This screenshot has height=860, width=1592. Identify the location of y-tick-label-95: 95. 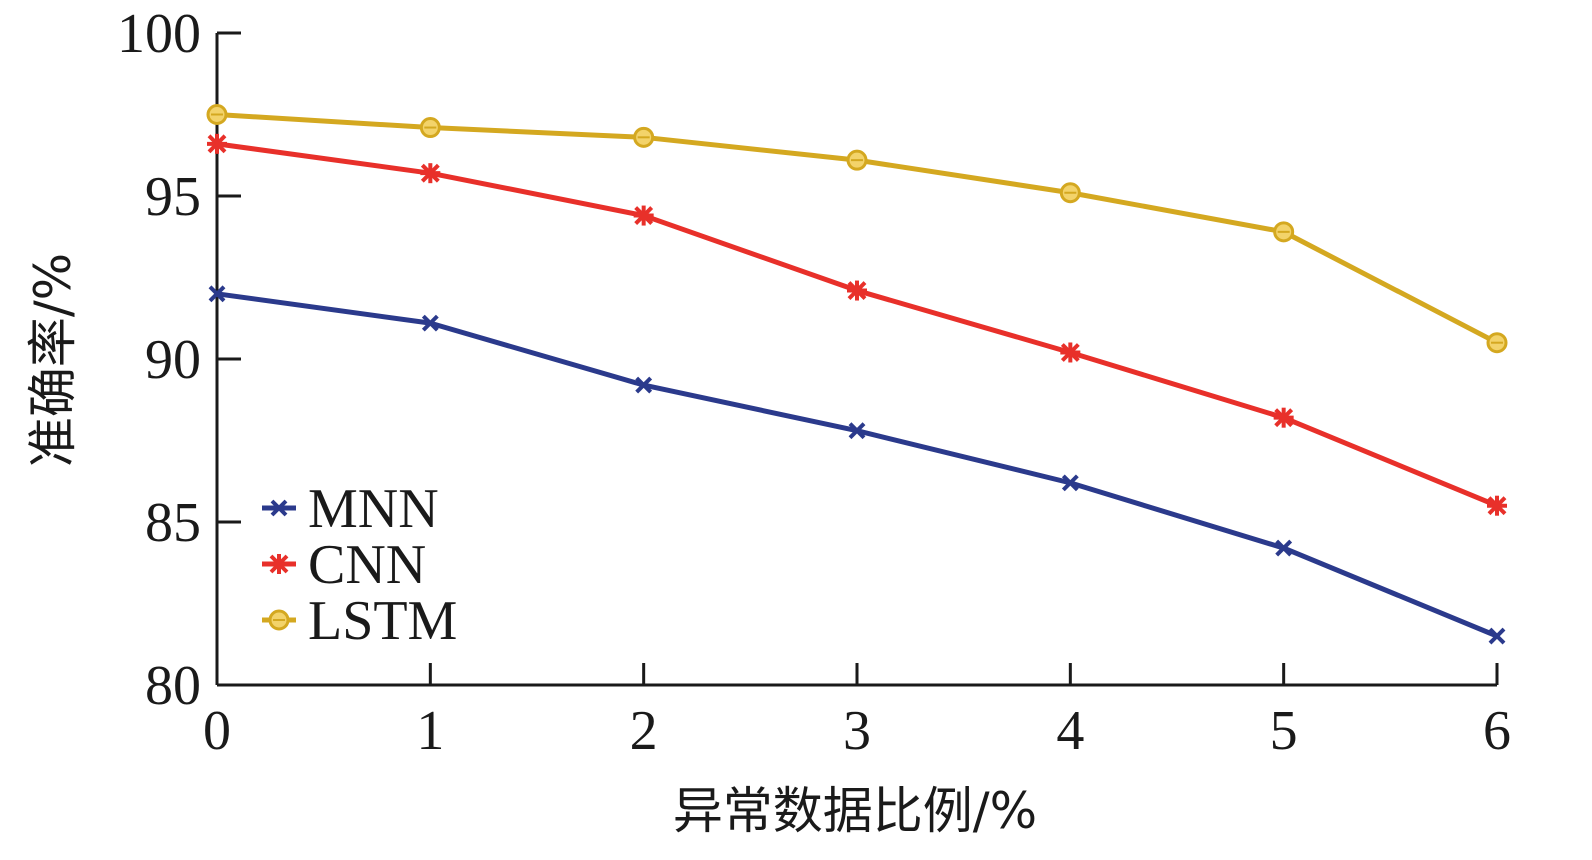
(173, 197).